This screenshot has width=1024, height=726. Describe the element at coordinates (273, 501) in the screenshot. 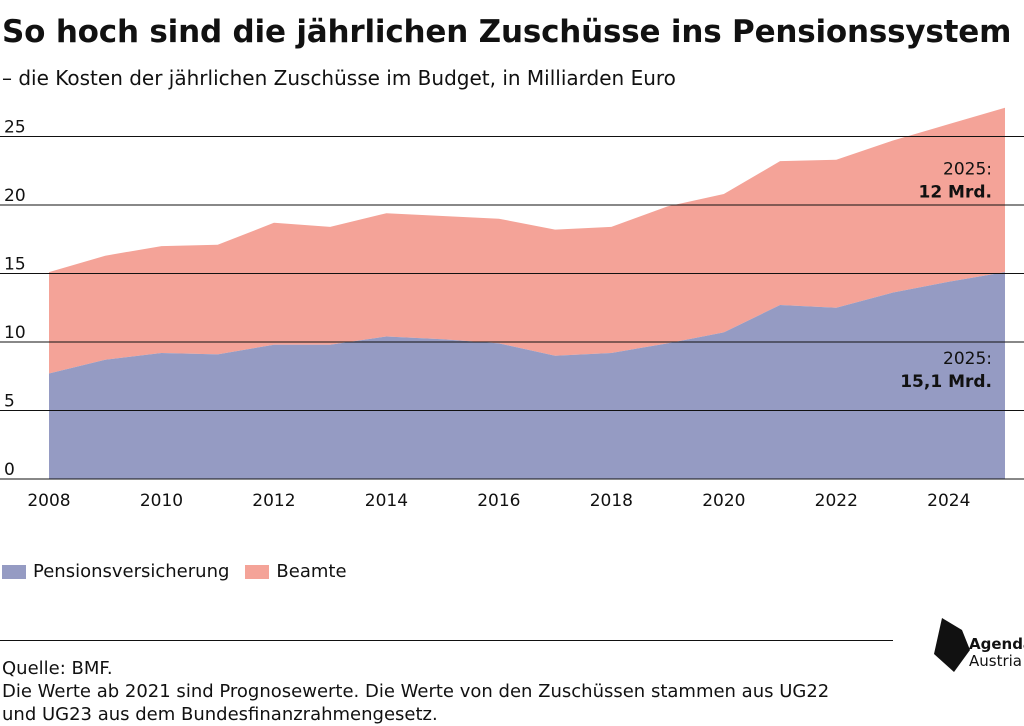

I see `x-tick-label-2012: 2012` at that location.